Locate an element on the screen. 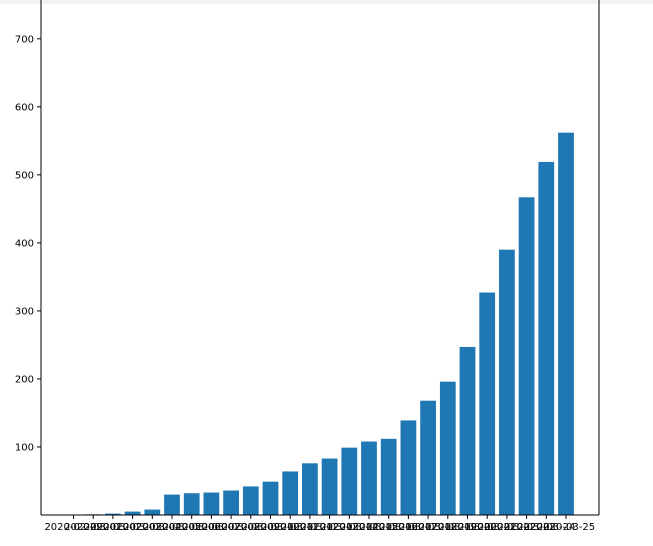 The height and width of the screenshot is (546, 653). y-tick-label: 500 is located at coordinates (24, 175).